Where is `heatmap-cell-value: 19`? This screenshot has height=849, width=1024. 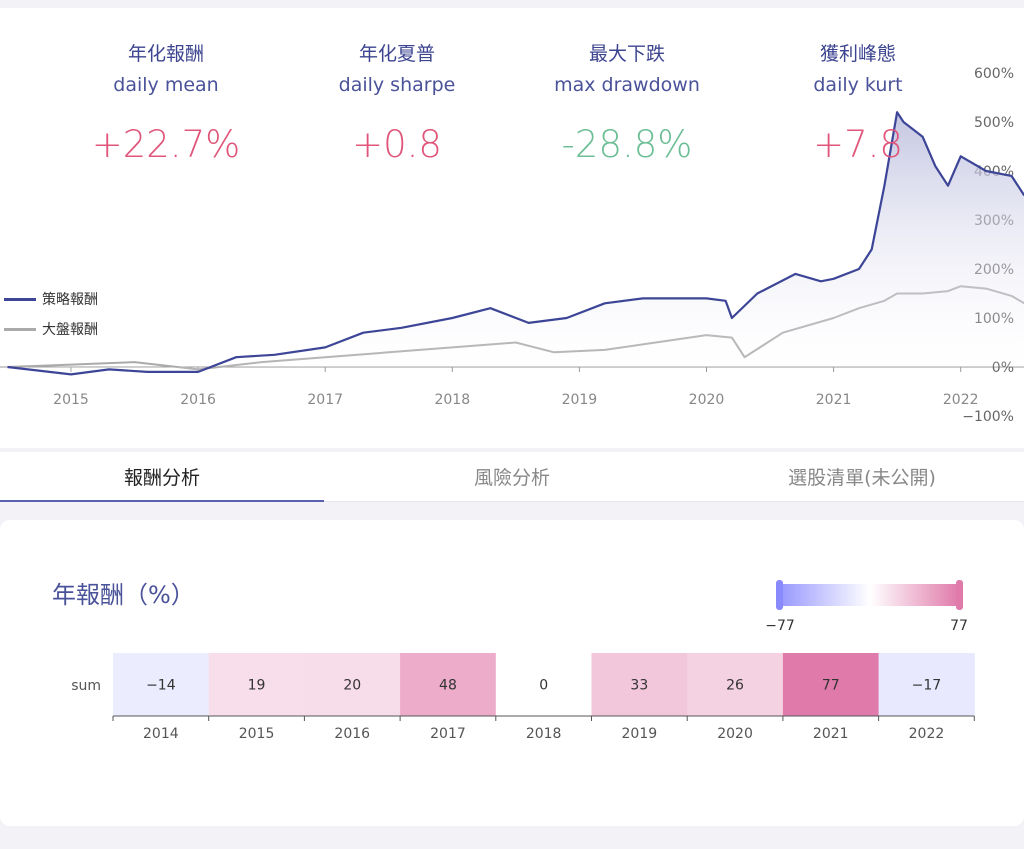 heatmap-cell-value: 19 is located at coordinates (257, 686).